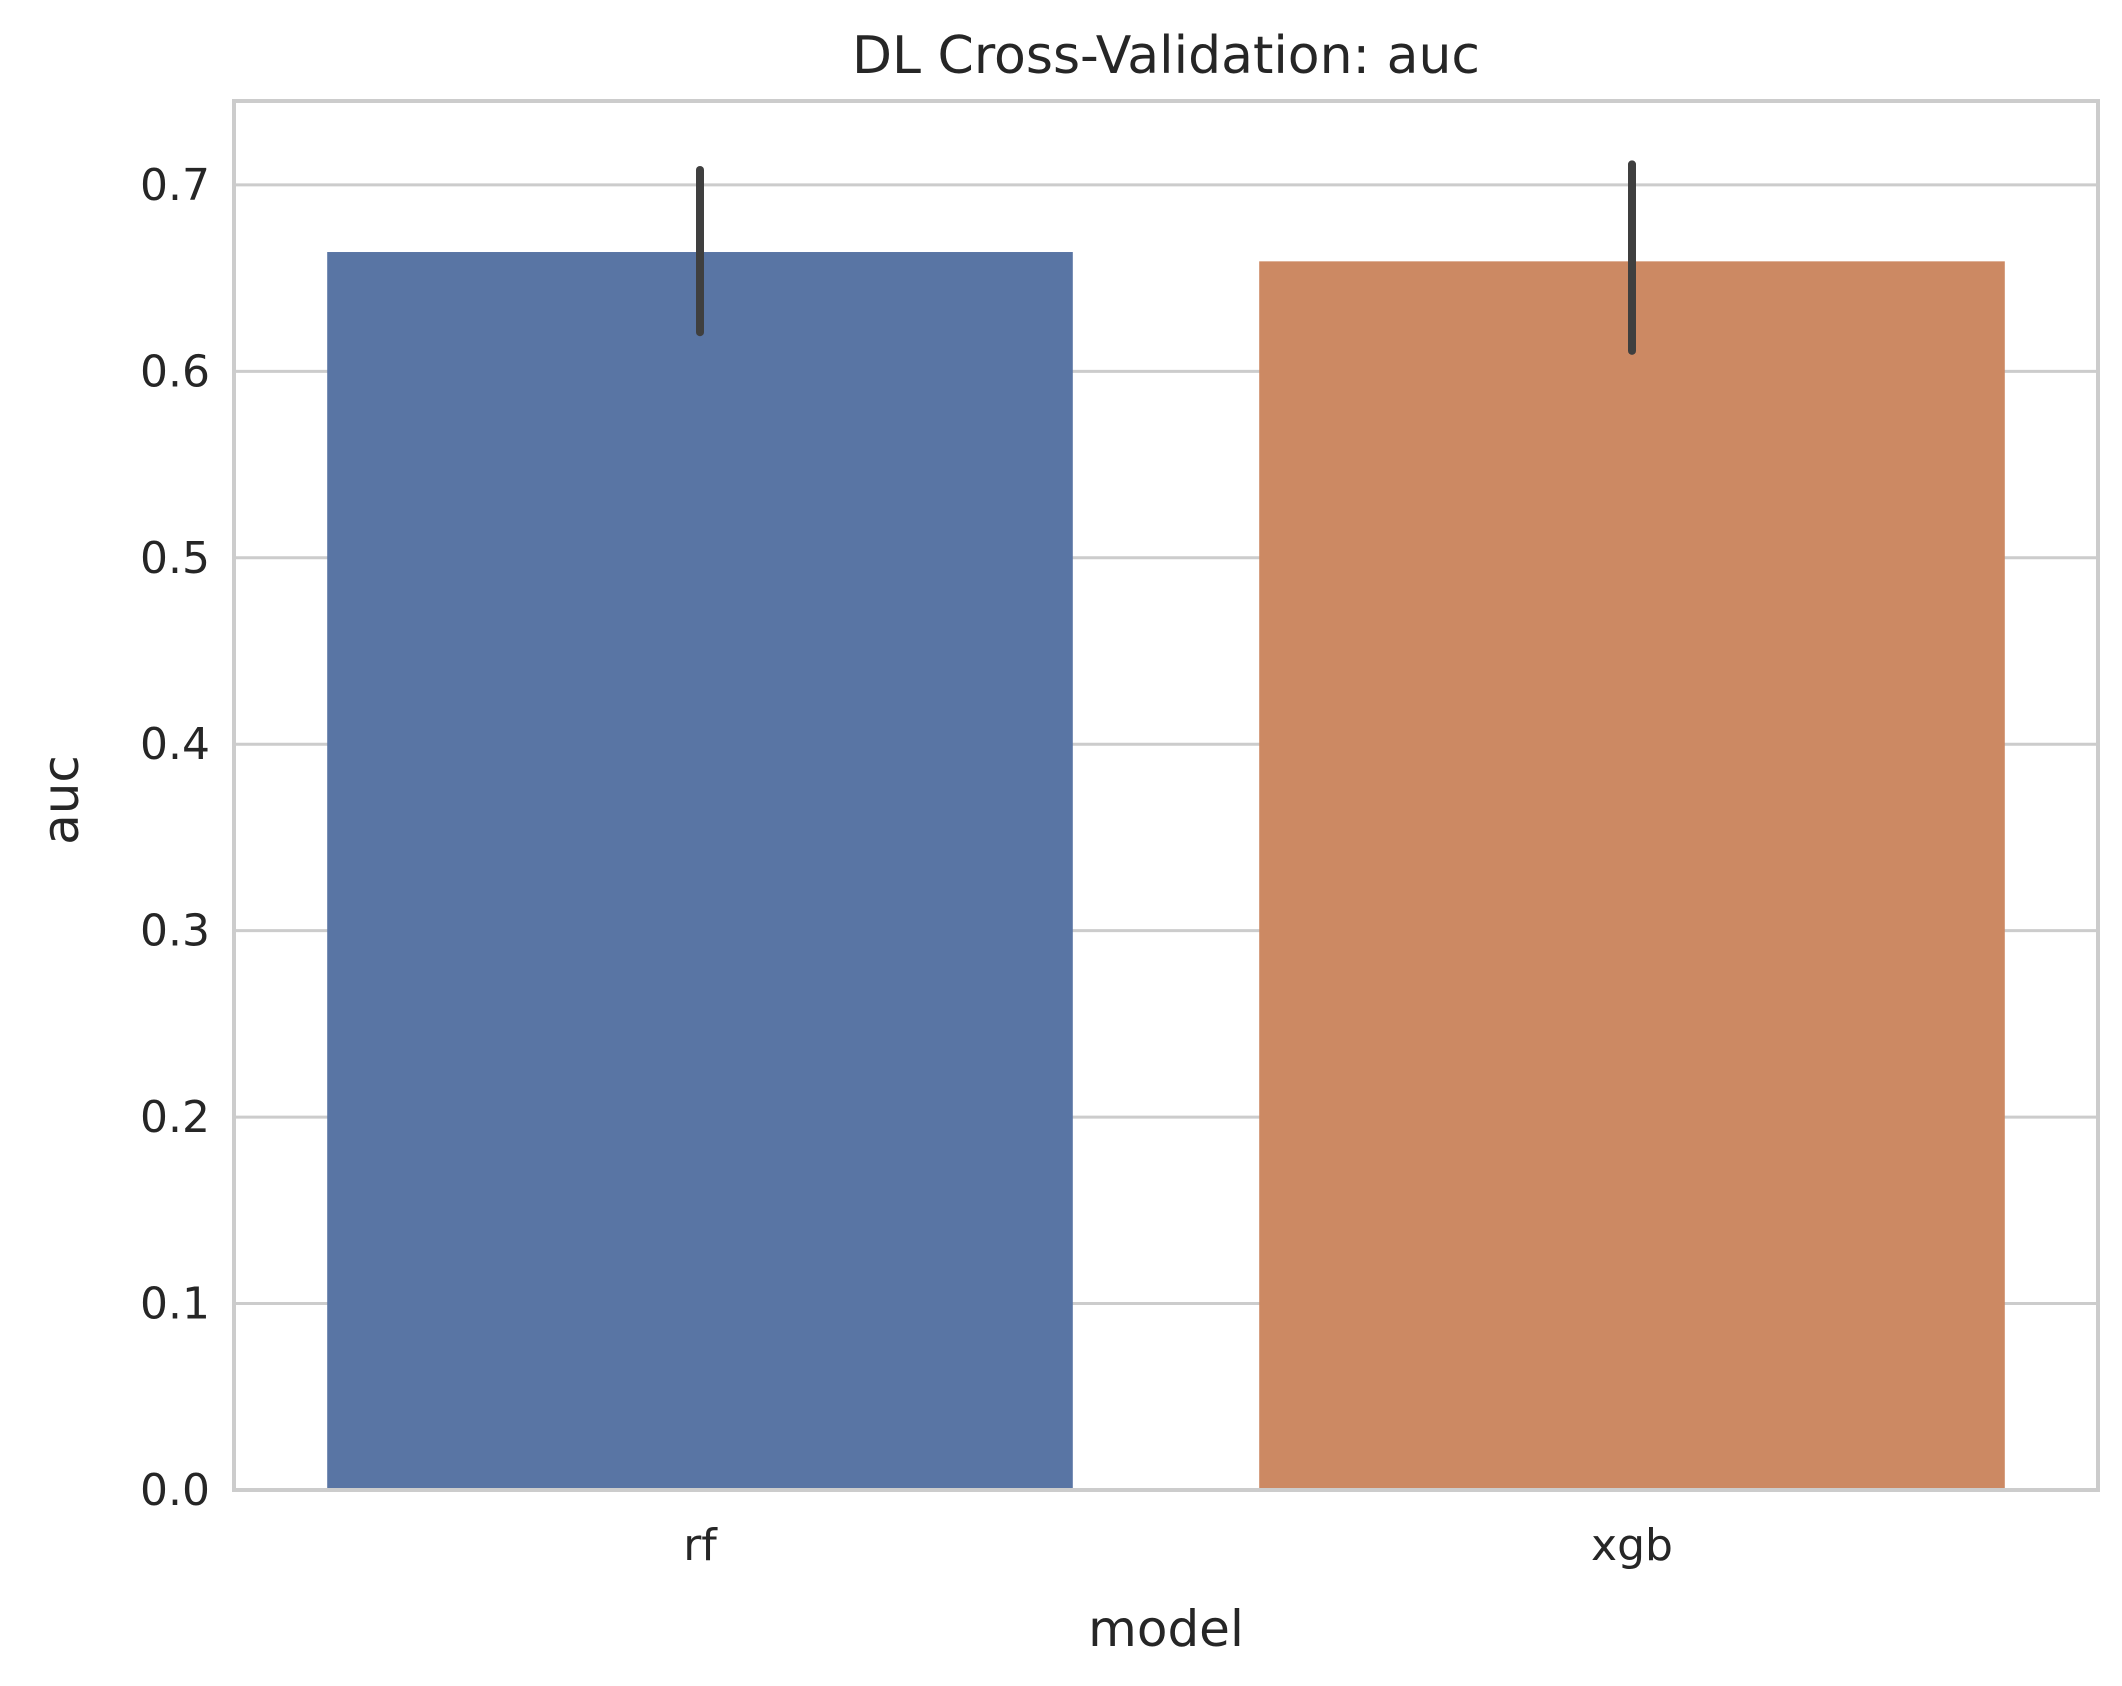 This screenshot has height=1686, width=2122. I want to click on chart-title: DL Cross-Validation: auc, so click(1166, 56).